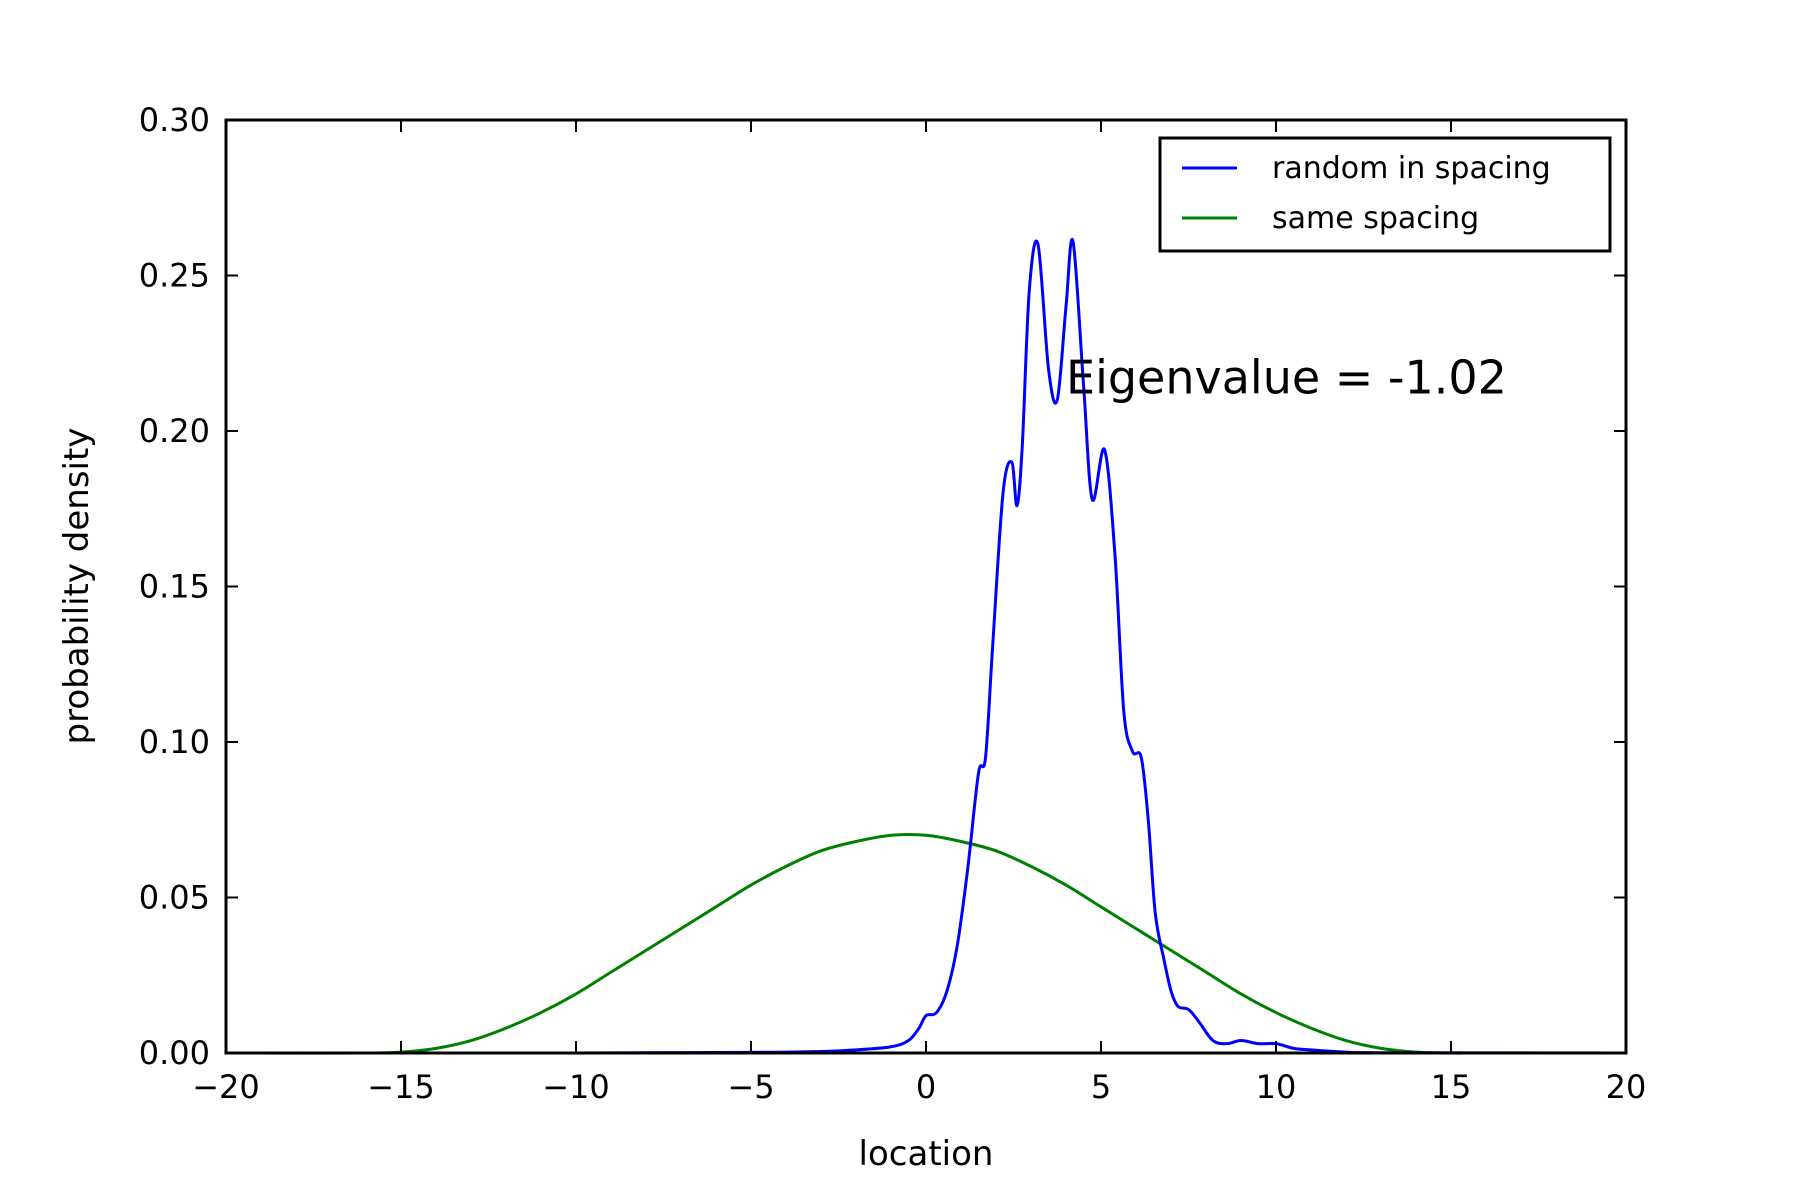 Image resolution: width=1800 pixels, height=1200 pixels. Describe the element at coordinates (174, 431) in the screenshot. I see `y-tick-label: 0.20` at that location.